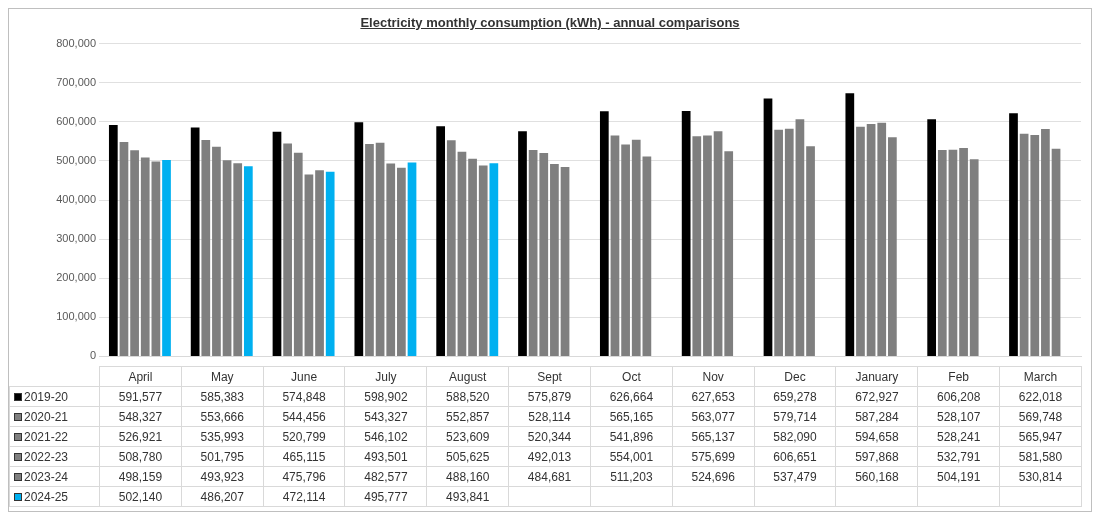  Describe the element at coordinates (385, 436) in the screenshot. I see `data-label: 546,102` at that location.